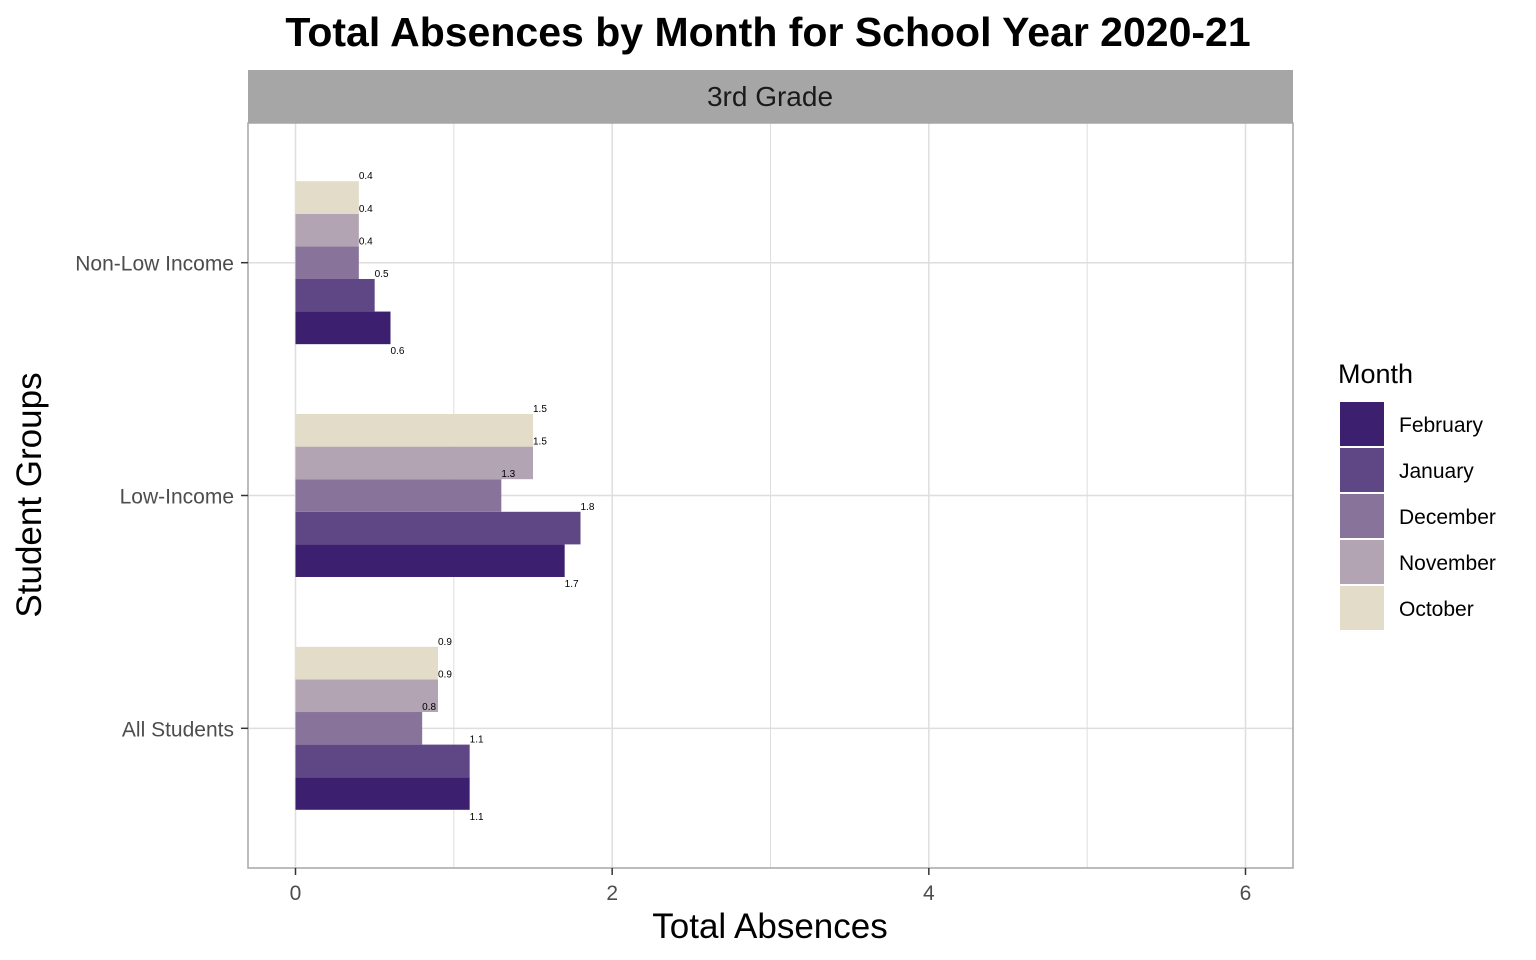  I want to click on legend-label-december: December, so click(1447, 517).